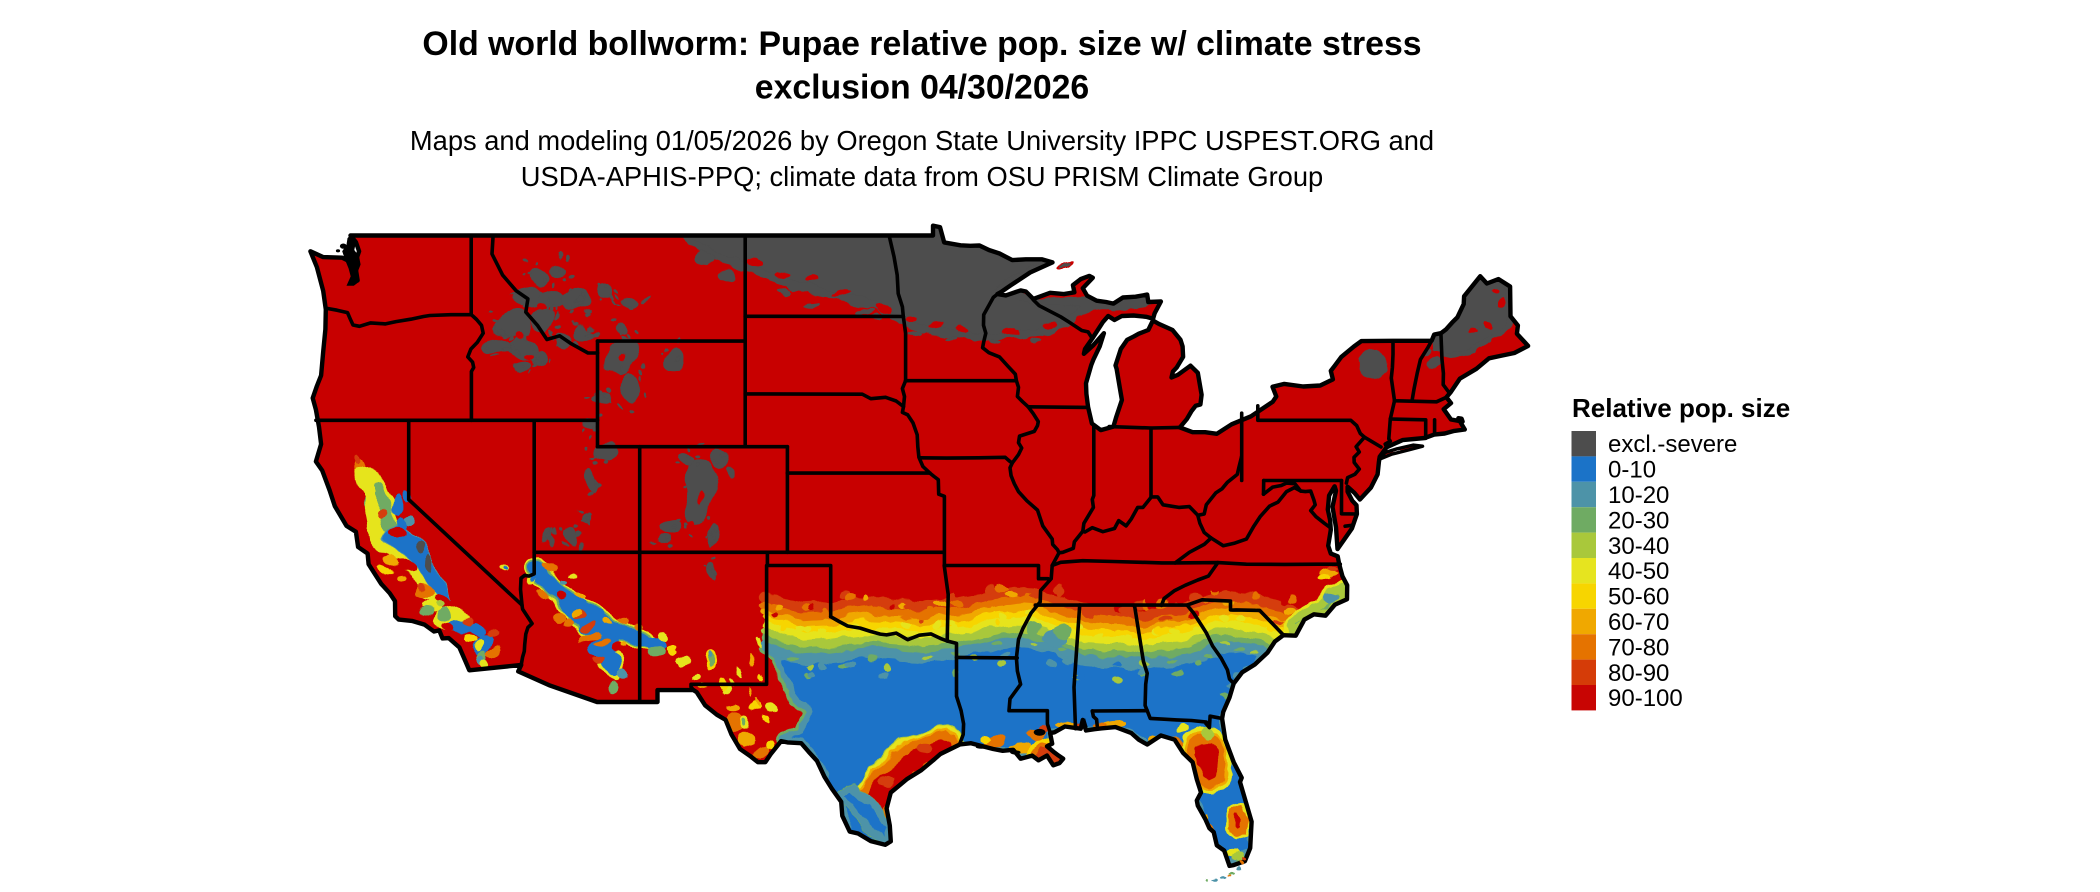  Describe the element at coordinates (1638, 495) in the screenshot. I see `svg-text: 10-20` at that location.